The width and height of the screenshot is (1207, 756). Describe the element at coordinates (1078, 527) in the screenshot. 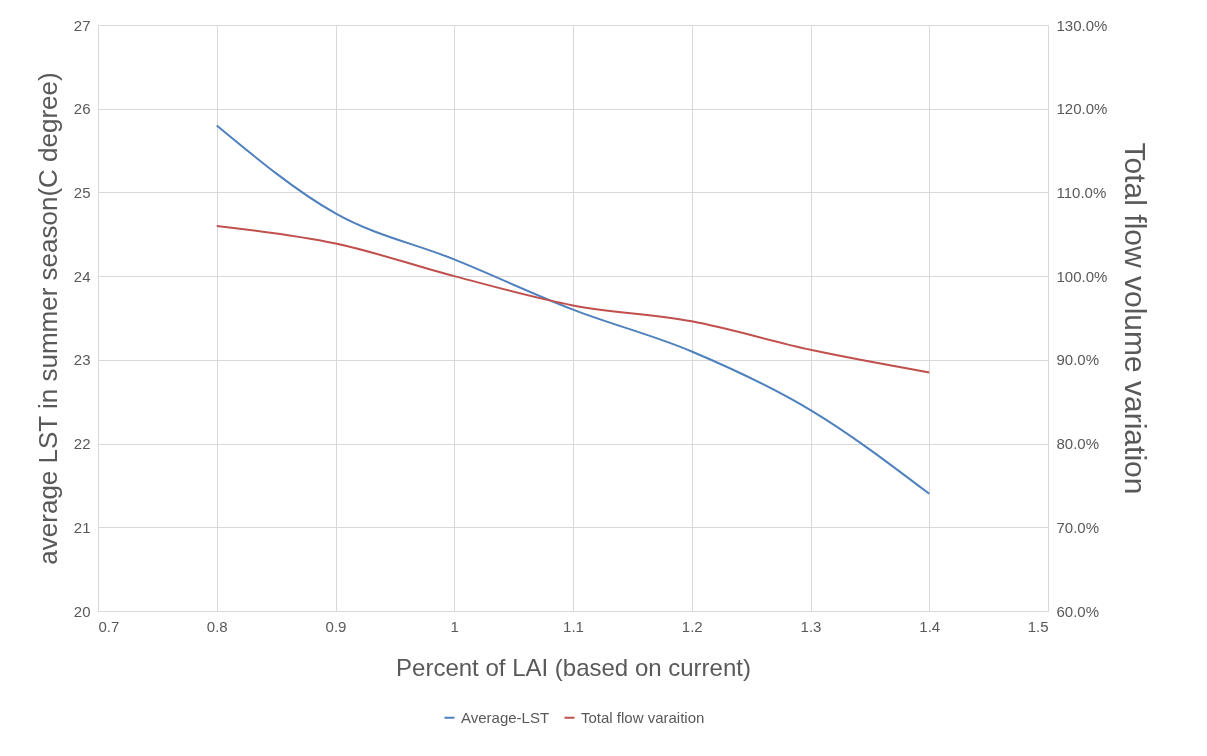

I see `y2-tick-label: 70.0%` at that location.